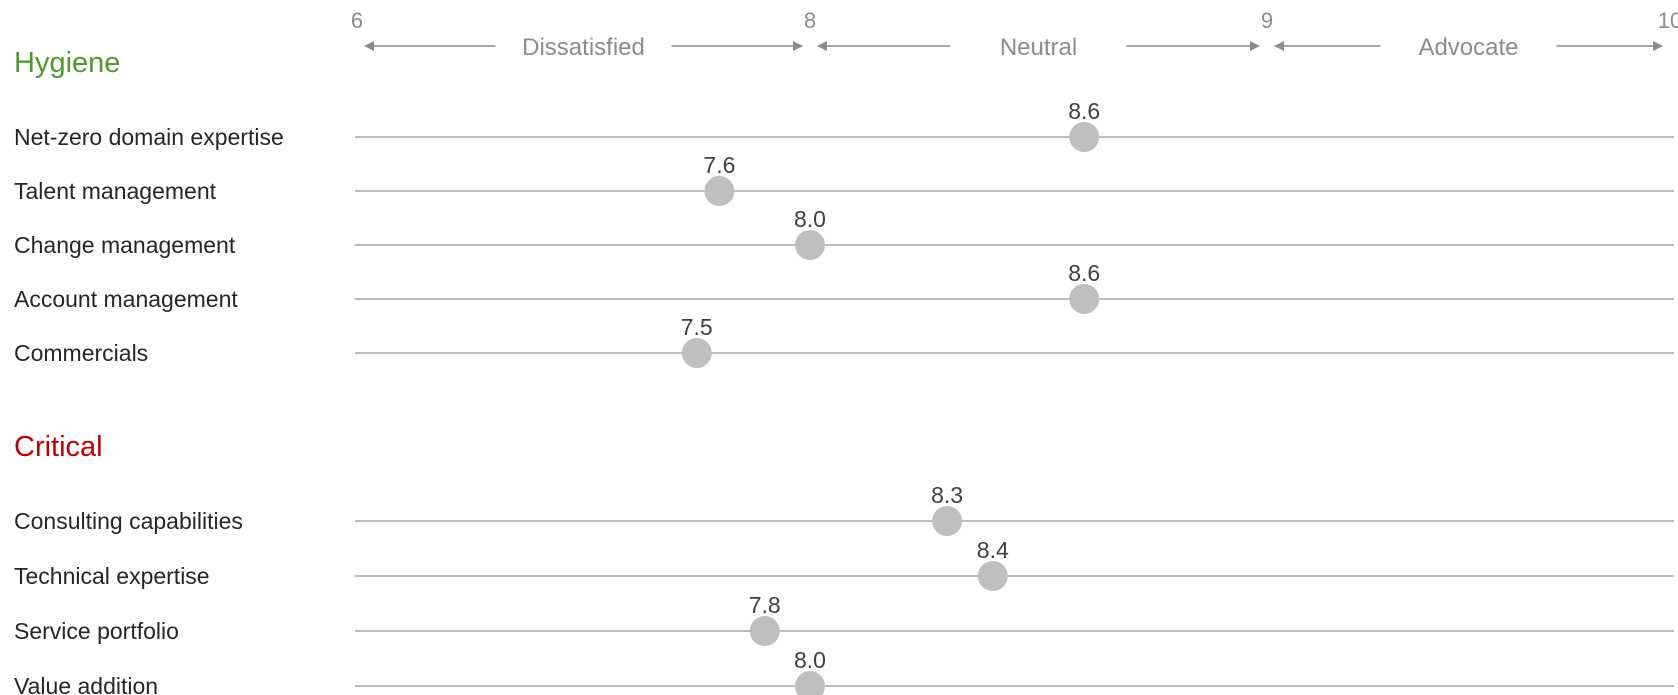 Image resolution: width=1678 pixels, height=695 pixels. What do you see at coordinates (67, 63) in the screenshot?
I see `group-title: Hygiene` at bounding box center [67, 63].